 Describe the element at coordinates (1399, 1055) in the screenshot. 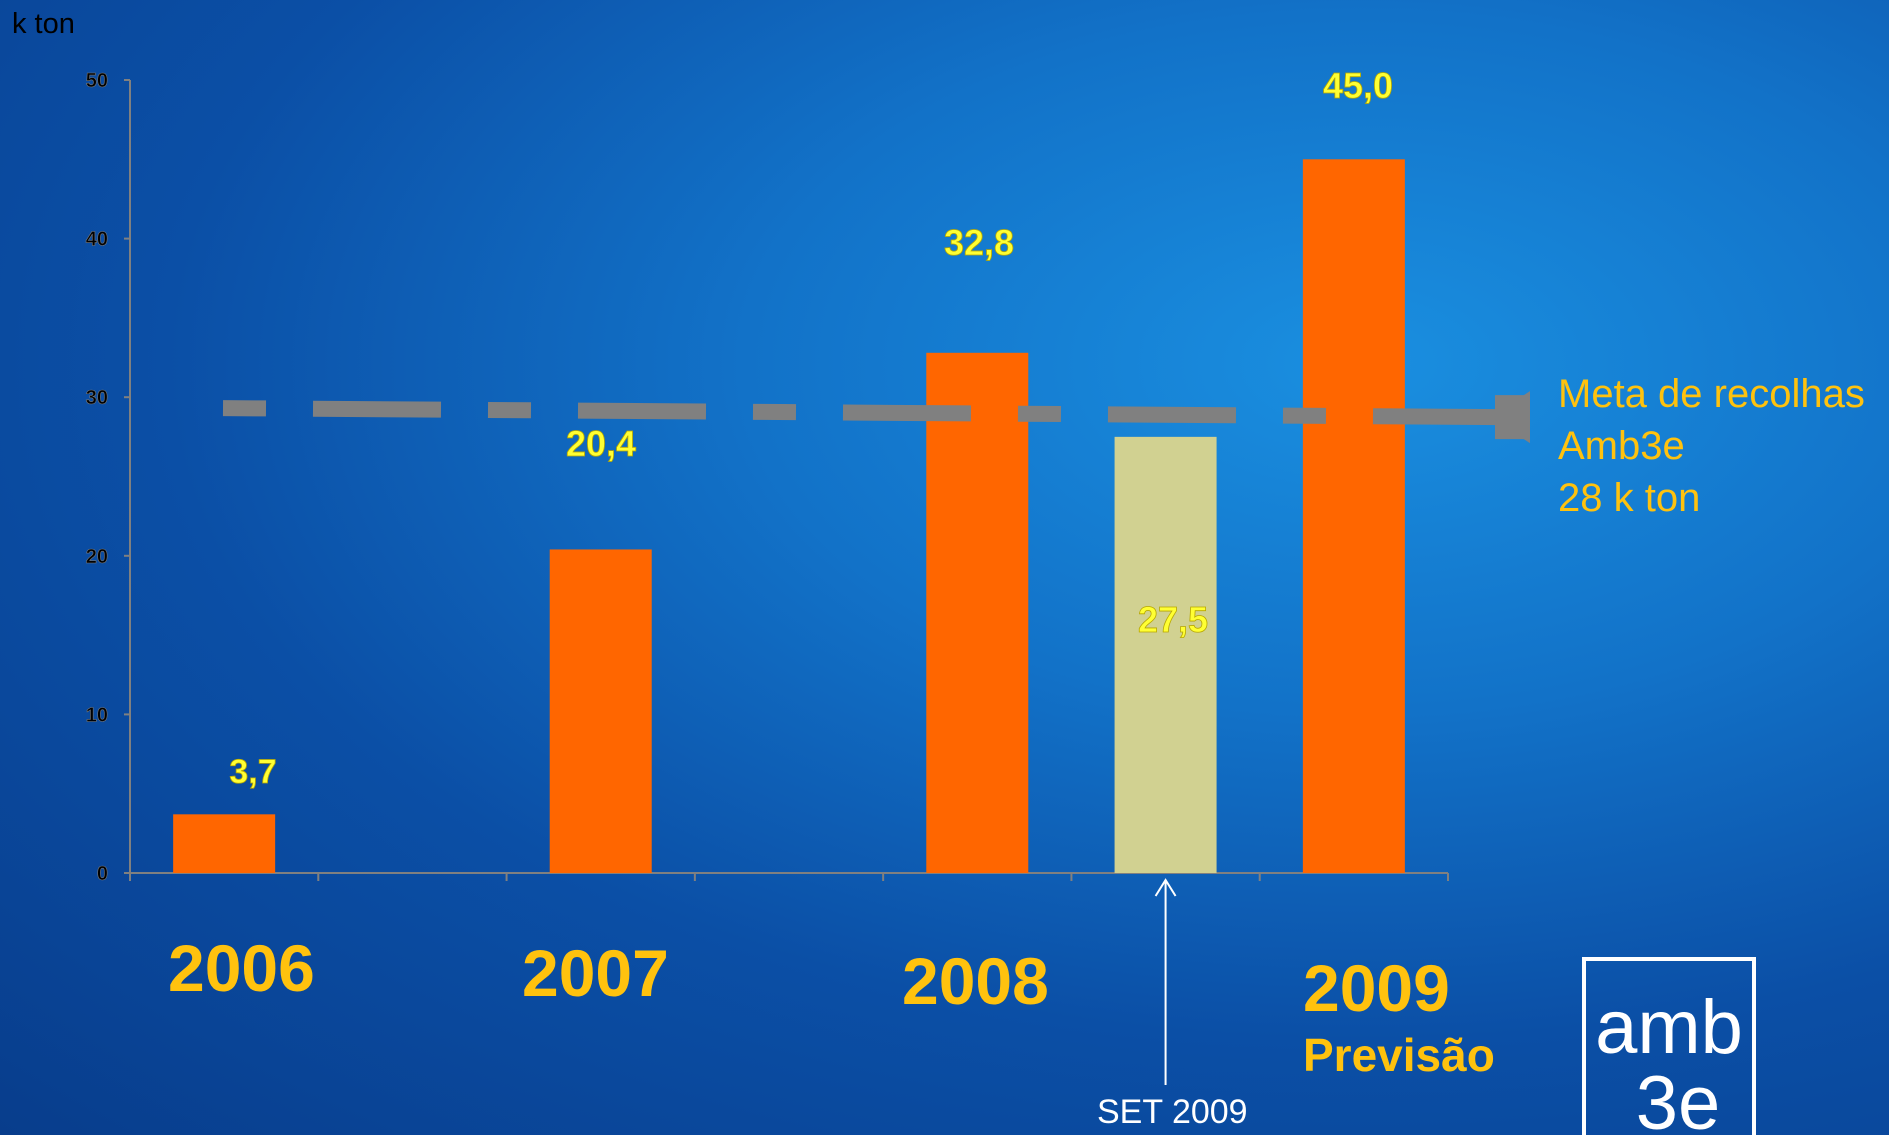

I see `x-sublabel-previsao: Previsão` at that location.